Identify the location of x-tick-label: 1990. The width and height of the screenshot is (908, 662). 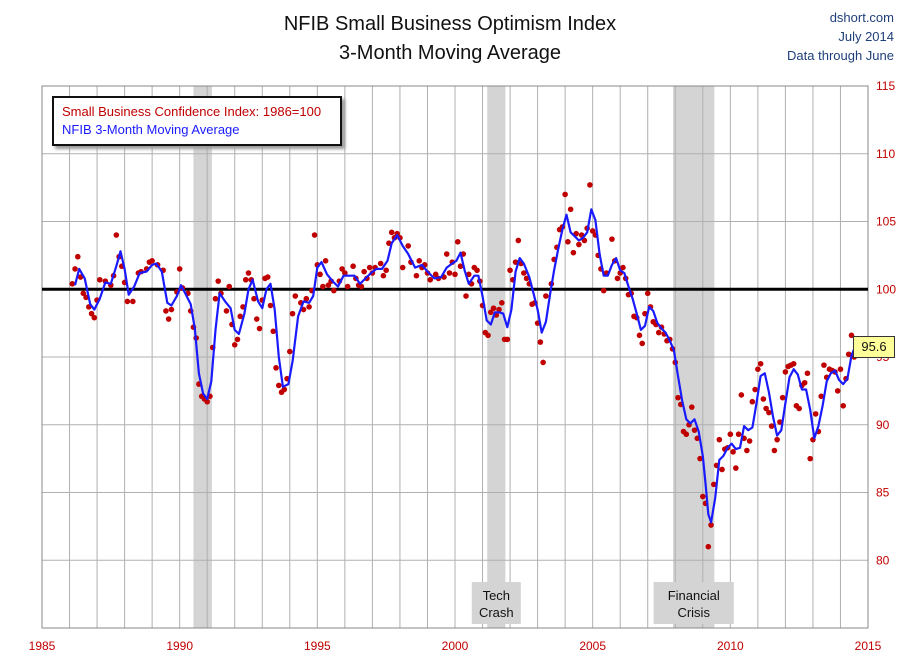
(179, 646).